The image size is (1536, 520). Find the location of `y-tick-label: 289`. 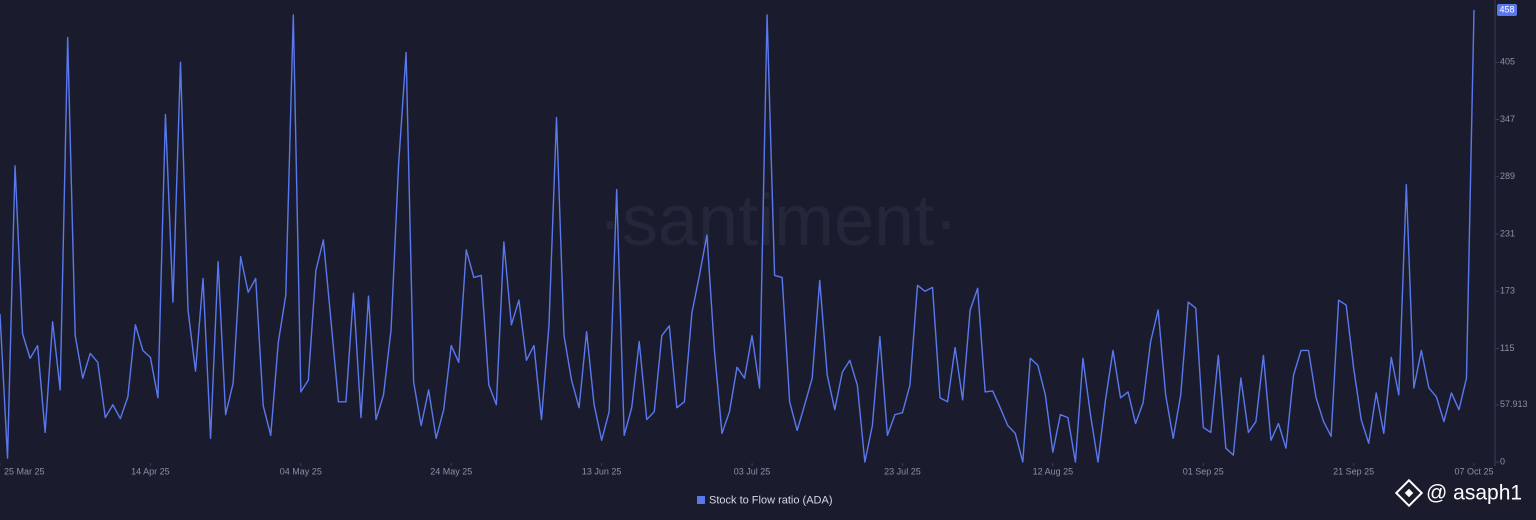

y-tick-label: 289 is located at coordinates (1507, 176).